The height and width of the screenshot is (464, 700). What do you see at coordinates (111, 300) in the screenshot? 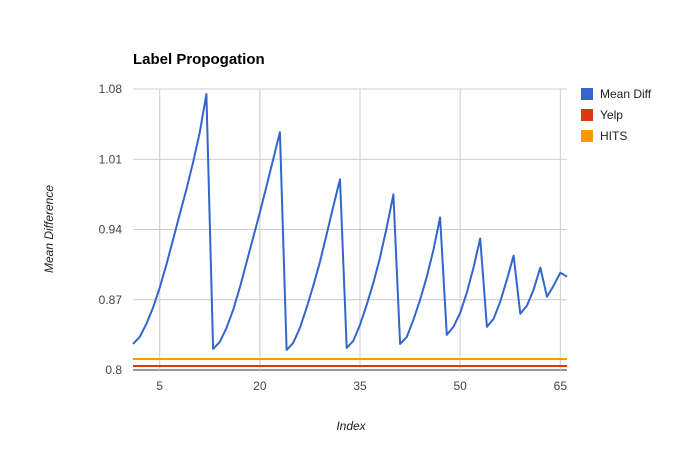
I see `y-tick-label: 0.87` at bounding box center [111, 300].